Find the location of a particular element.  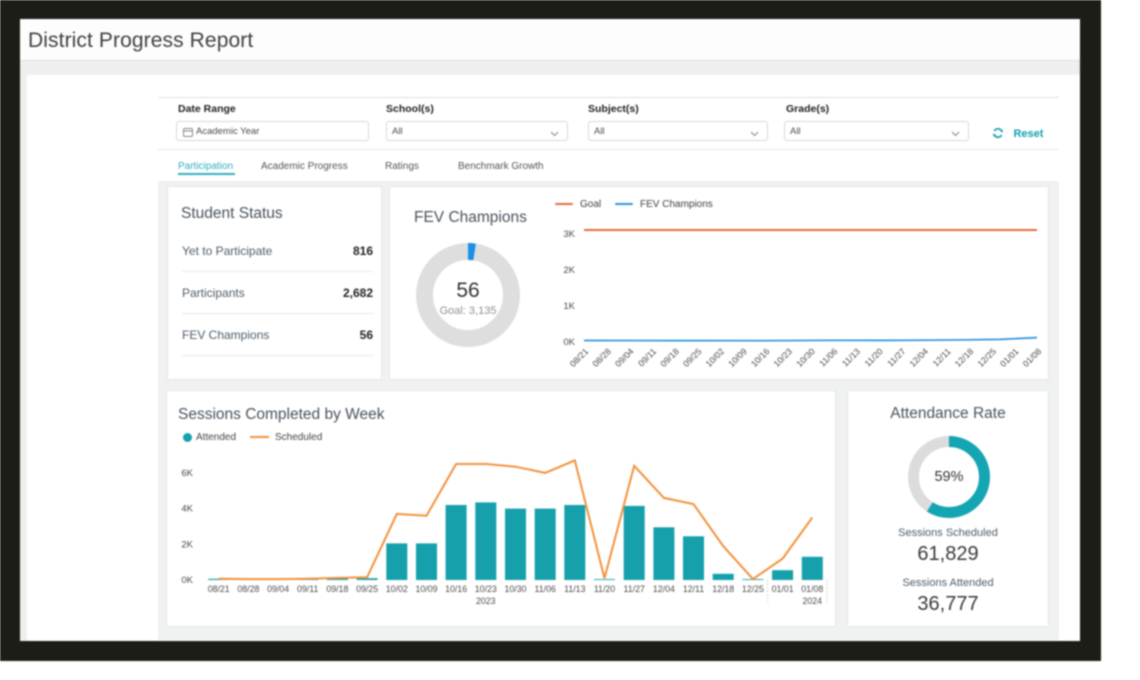

svg-text: 4K is located at coordinates (187, 509).